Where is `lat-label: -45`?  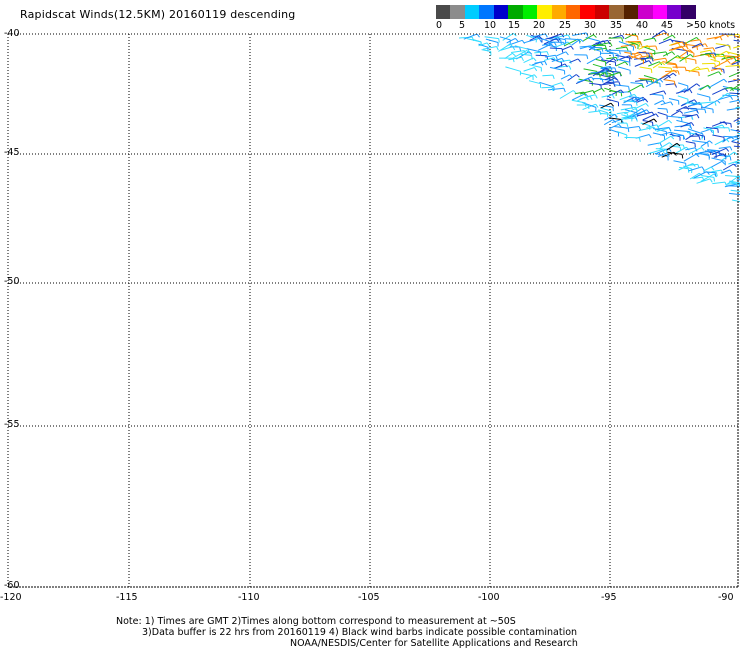
lat-label: -45 is located at coordinates (12, 152).